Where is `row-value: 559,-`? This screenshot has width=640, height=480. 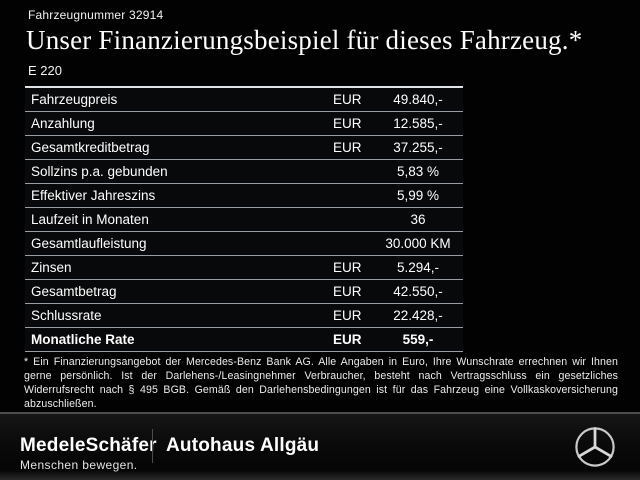 row-value: 559,- is located at coordinates (418, 339).